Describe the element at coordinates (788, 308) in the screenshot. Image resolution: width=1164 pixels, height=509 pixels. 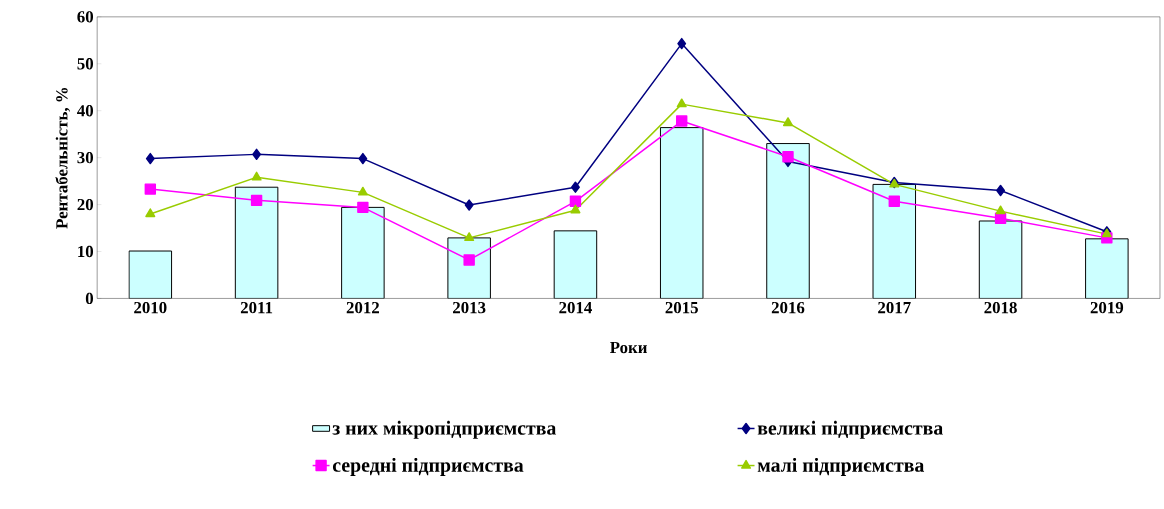
I see `x-tick-label: 2016` at that location.